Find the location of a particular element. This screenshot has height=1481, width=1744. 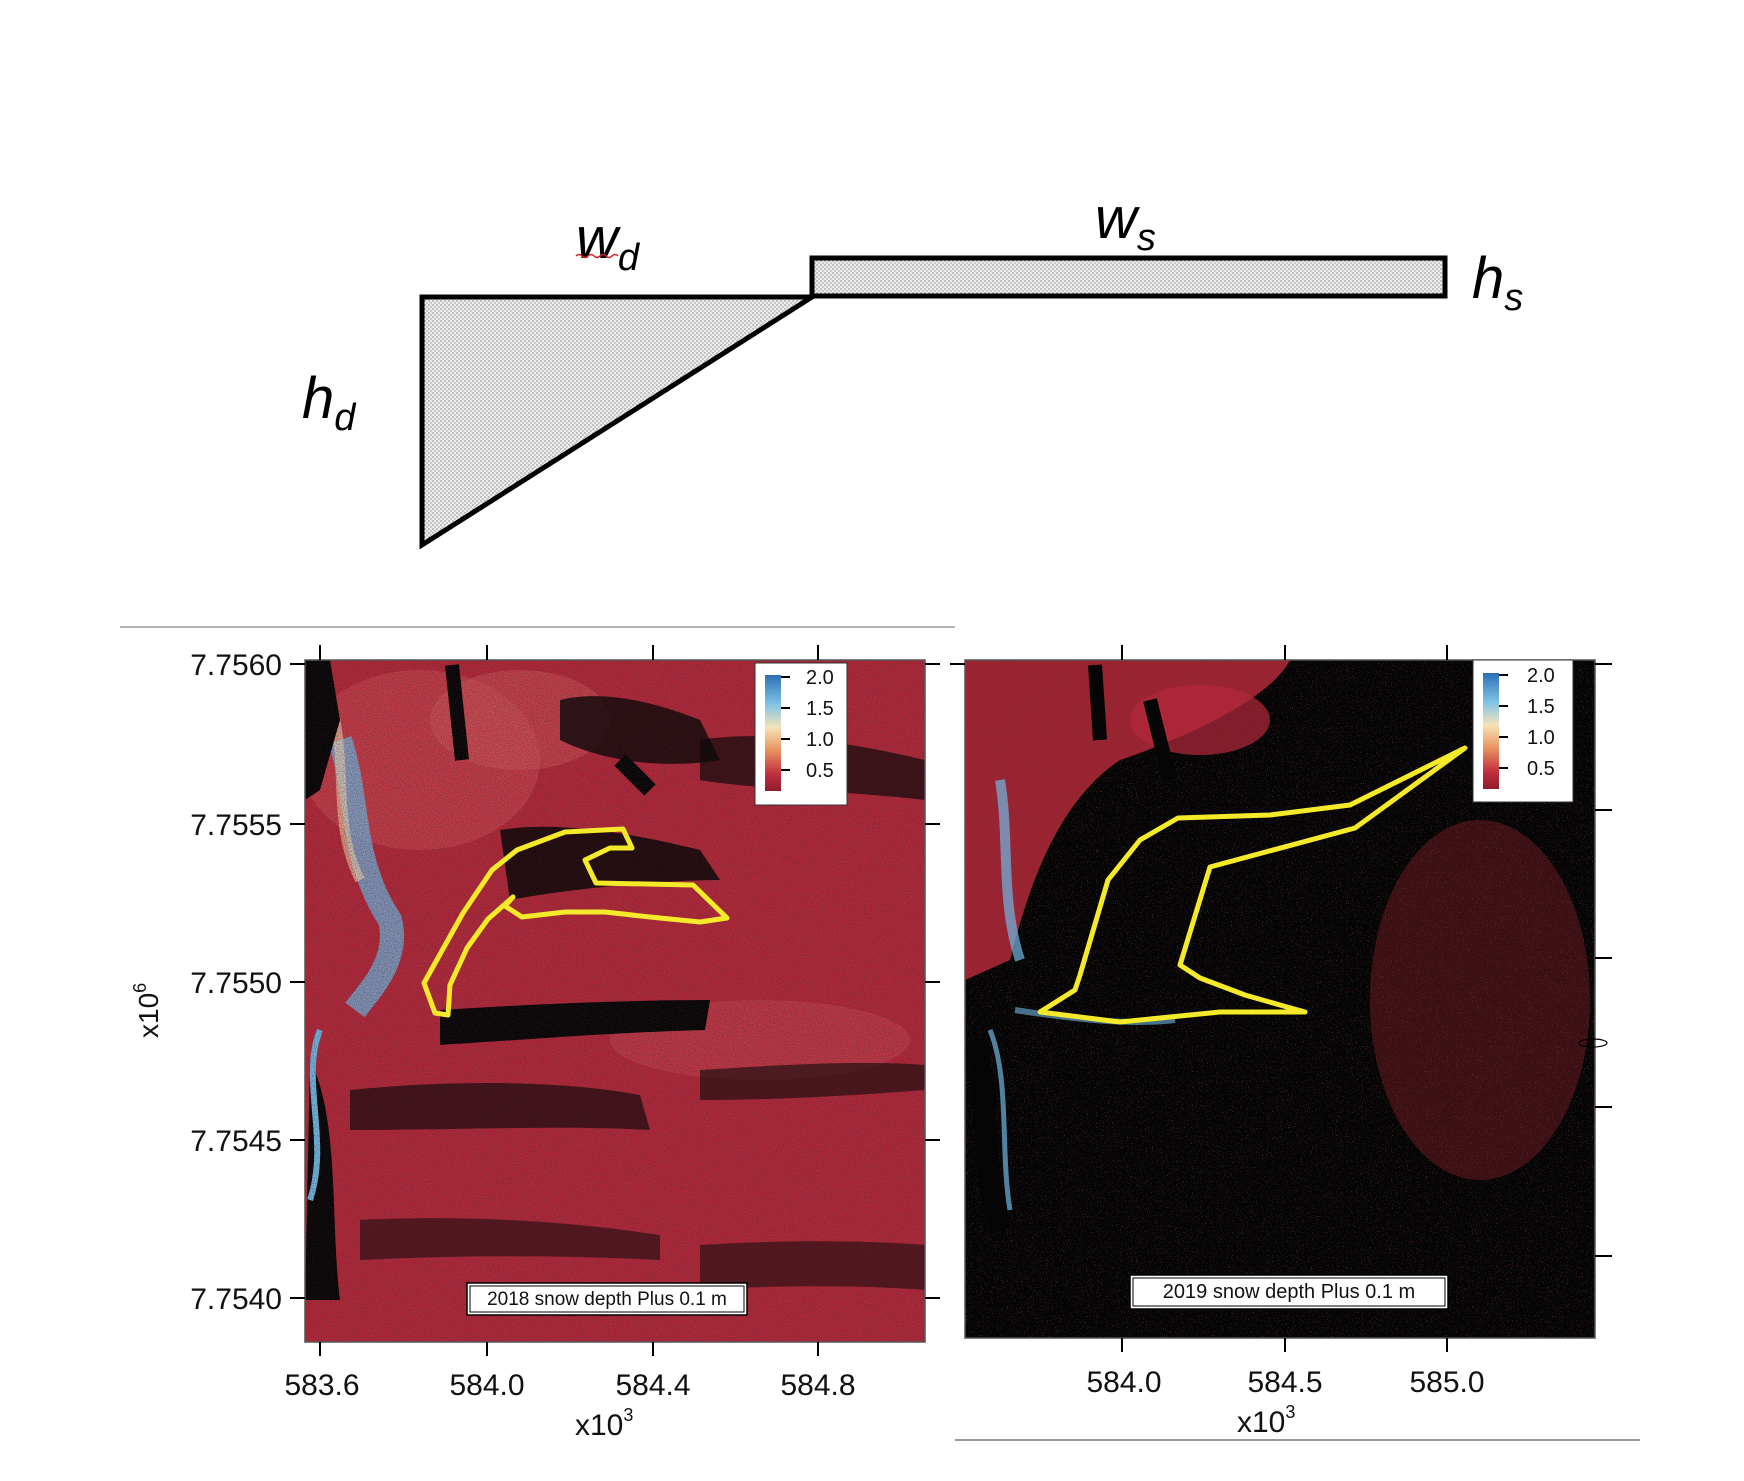

x-tick-label: 583.6 is located at coordinates (321, 1385).